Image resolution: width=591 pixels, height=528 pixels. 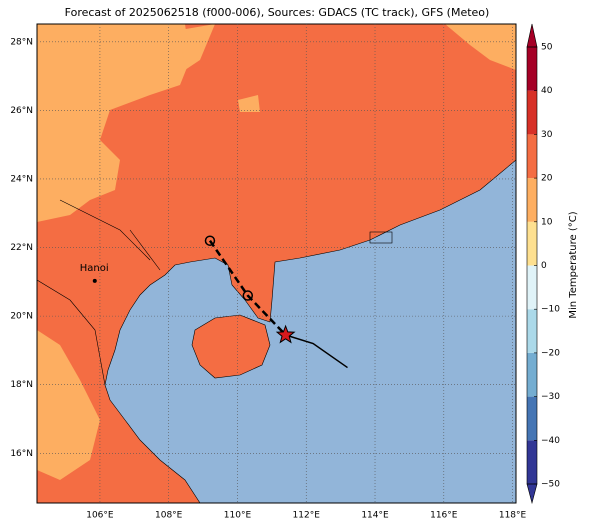 What do you see at coordinates (21, 317) in the screenshot?
I see `lat-tick-label: 20°N` at bounding box center [21, 317].